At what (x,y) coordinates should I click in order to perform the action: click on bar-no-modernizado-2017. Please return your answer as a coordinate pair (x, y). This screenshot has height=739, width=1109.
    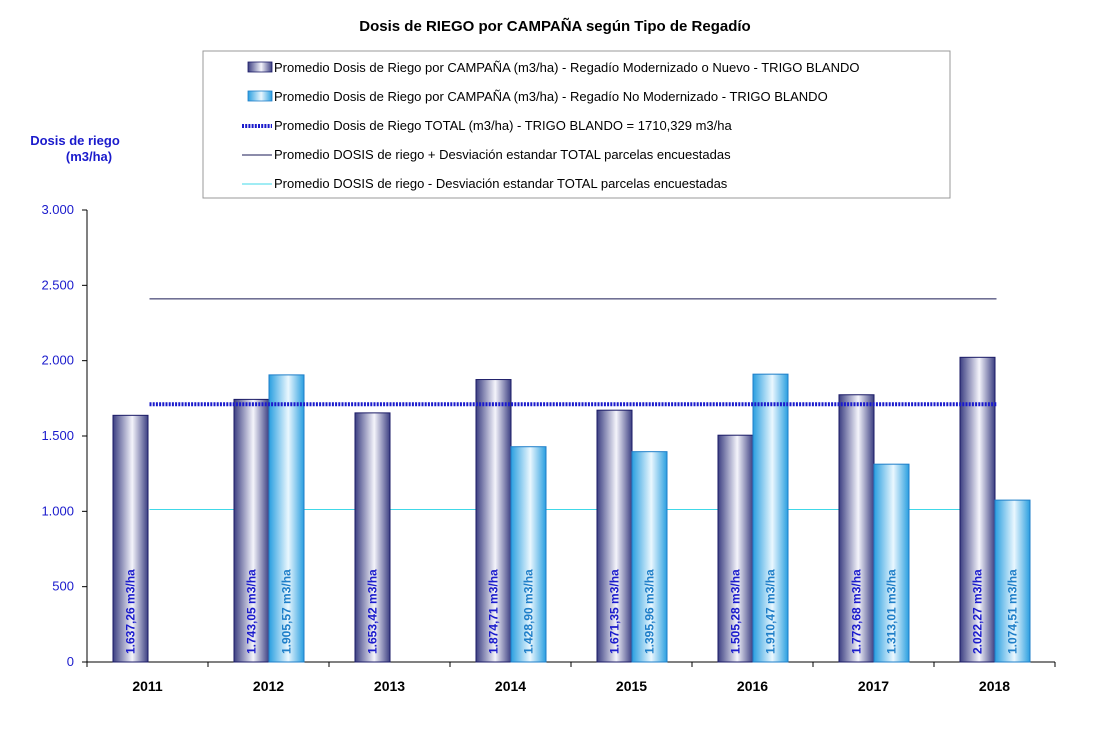
    Looking at the image, I should click on (891, 563).